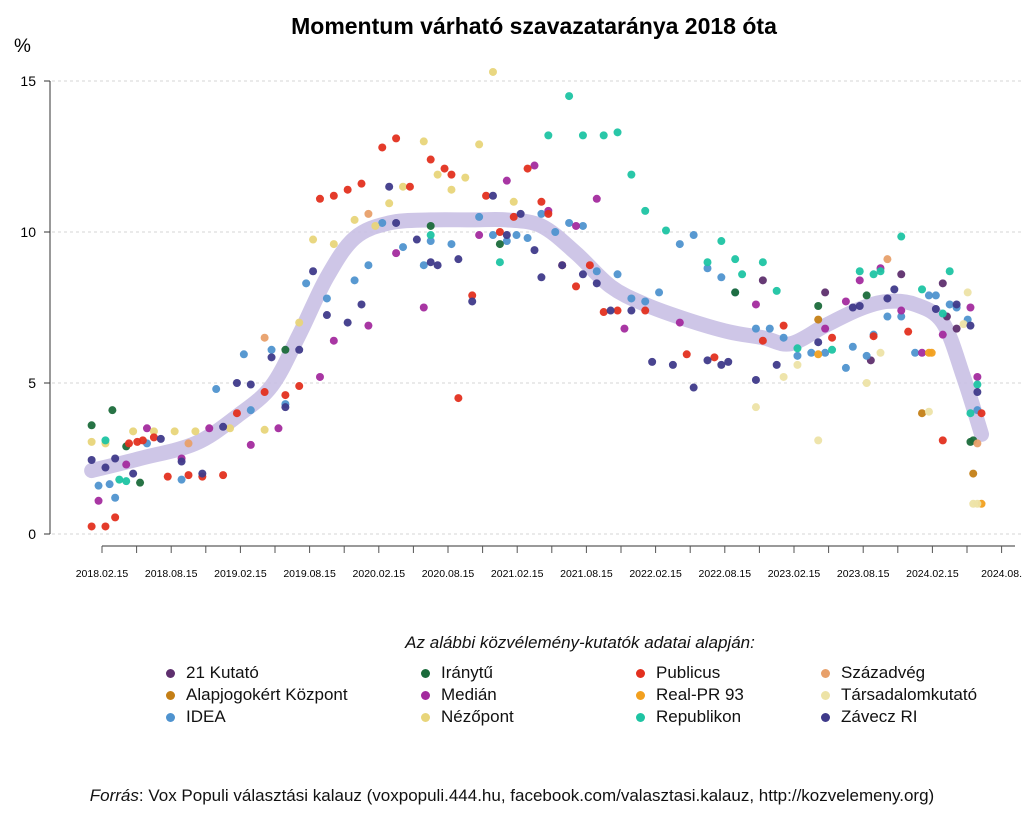  What do you see at coordinates (794, 574) in the screenshot?
I see `x-tick-label: 2023.02.15` at bounding box center [794, 574].